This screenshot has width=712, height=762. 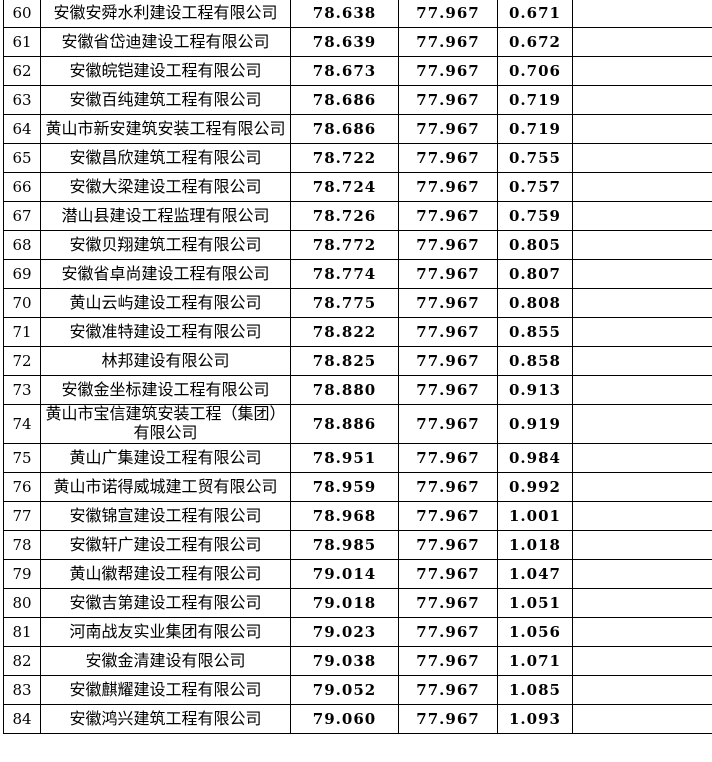 I want to click on company-cell: 安徽皖铠建设工程有限公司, so click(x=165, y=71).